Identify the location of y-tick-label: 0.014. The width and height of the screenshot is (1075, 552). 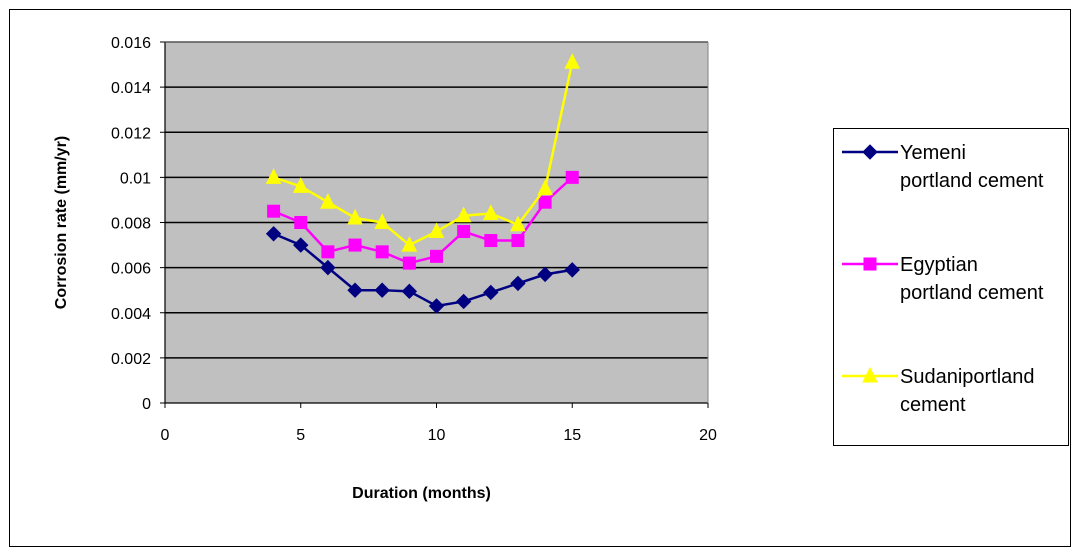
(131, 88).